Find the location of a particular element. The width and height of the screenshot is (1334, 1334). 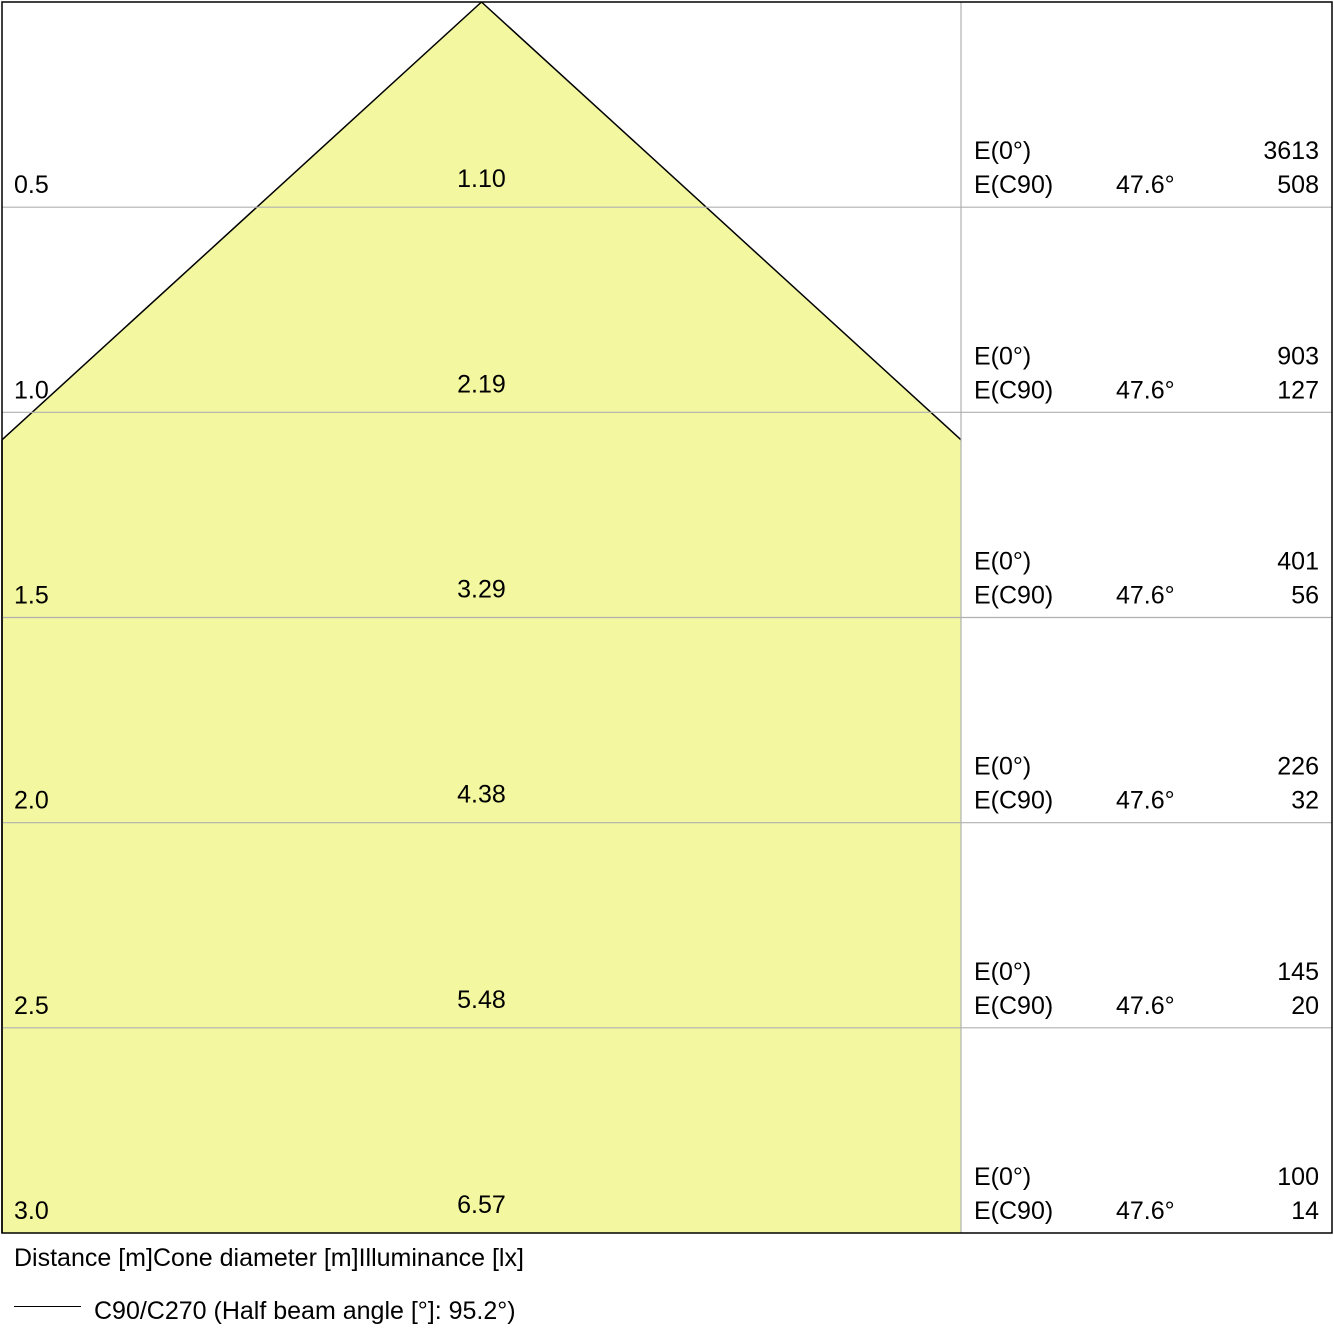

ec90-value: 508 is located at coordinates (1298, 185).